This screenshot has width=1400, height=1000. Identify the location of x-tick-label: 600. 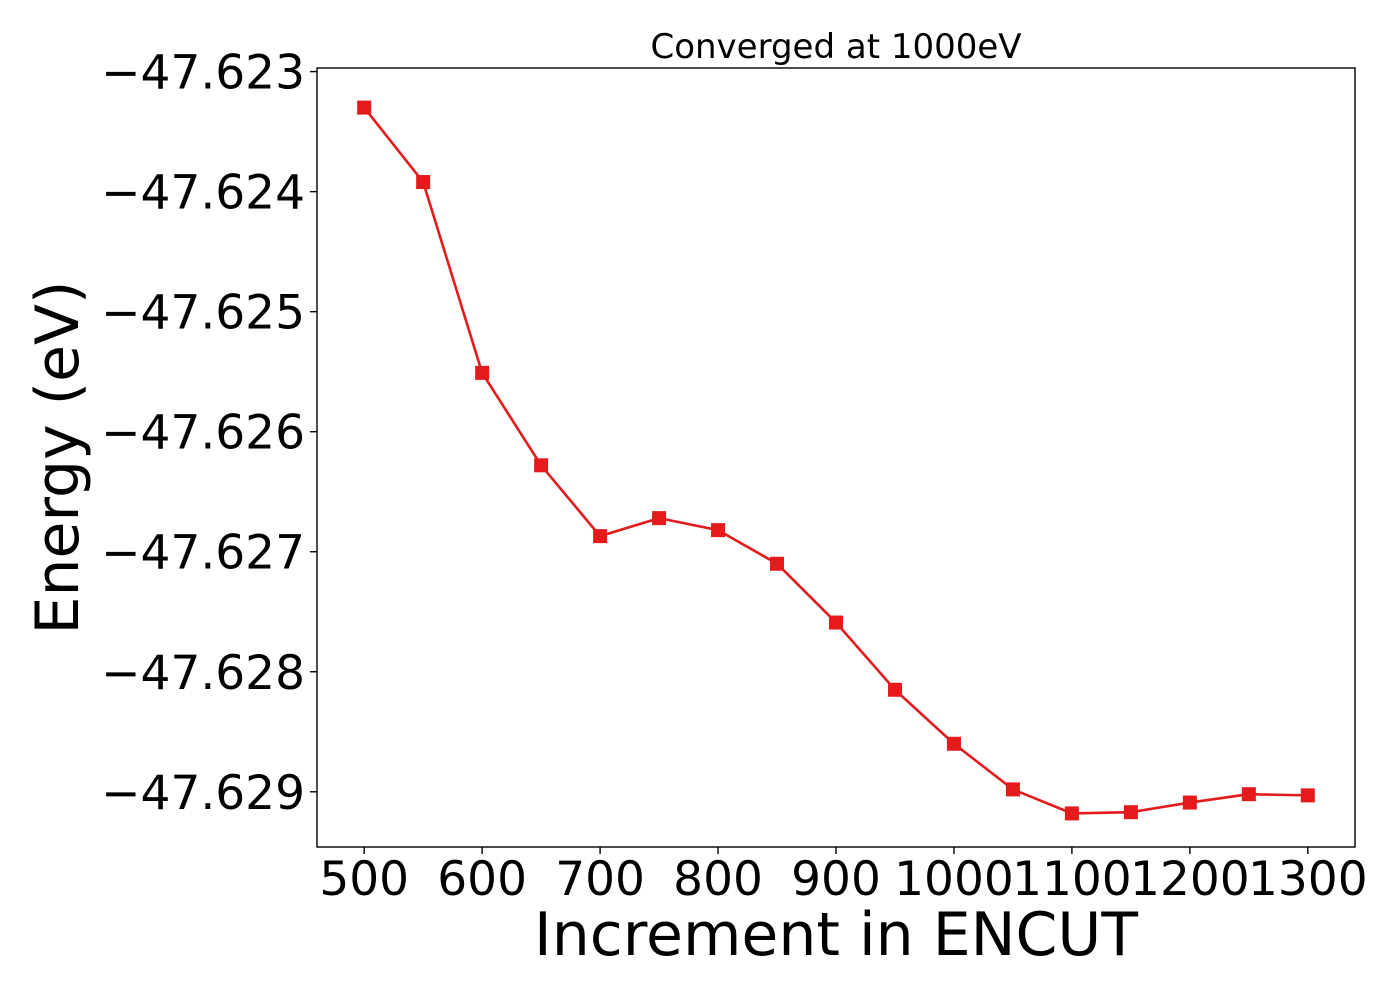
(482, 879).